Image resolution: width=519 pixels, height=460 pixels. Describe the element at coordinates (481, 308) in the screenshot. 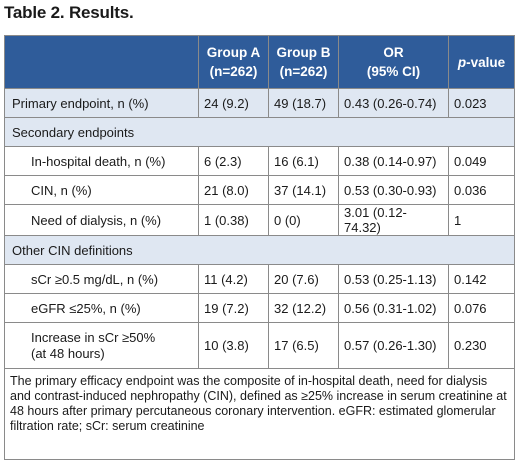

I see `cell-p-value: 0.076` at that location.